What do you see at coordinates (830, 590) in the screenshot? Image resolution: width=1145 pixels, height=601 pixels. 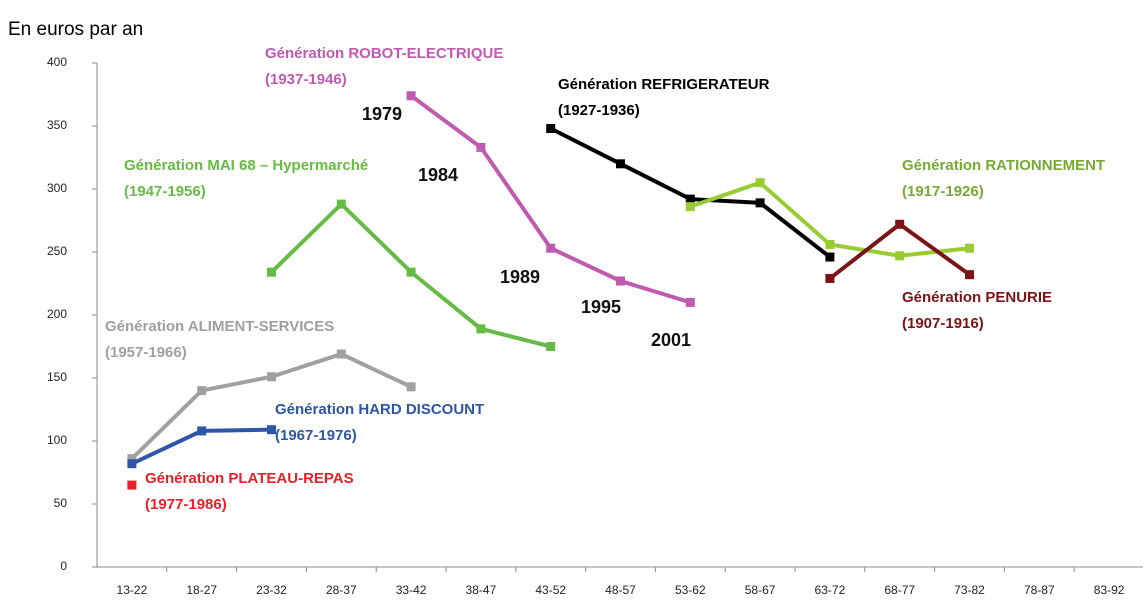 I see `x-tick-label: 63-72` at bounding box center [830, 590].